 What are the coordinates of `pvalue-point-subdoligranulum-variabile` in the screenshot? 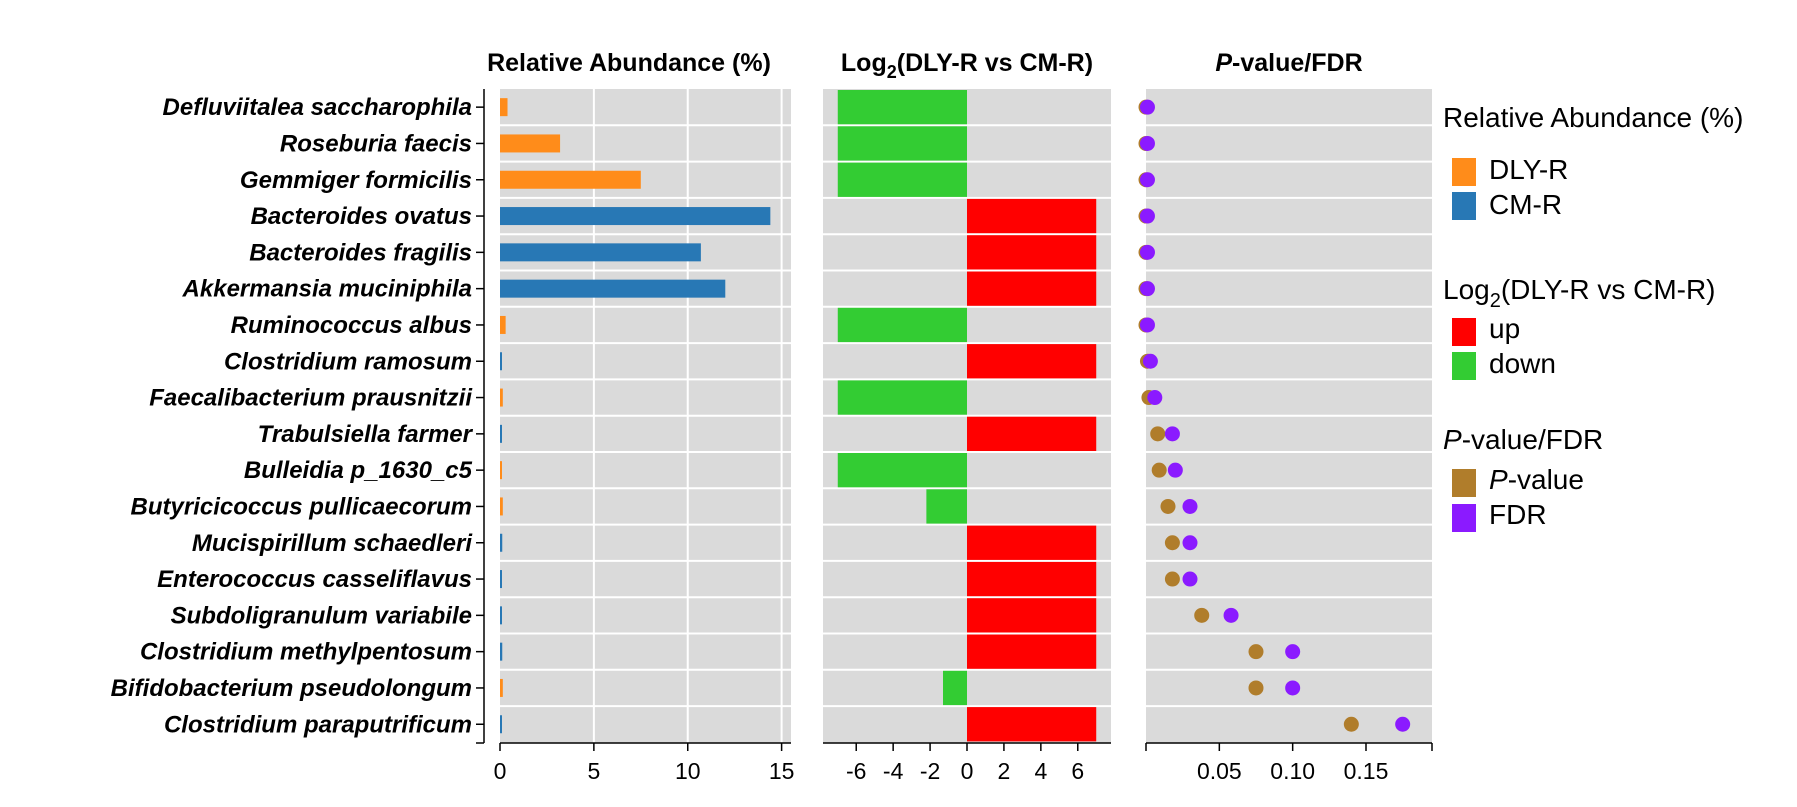 It's located at (1202, 615).